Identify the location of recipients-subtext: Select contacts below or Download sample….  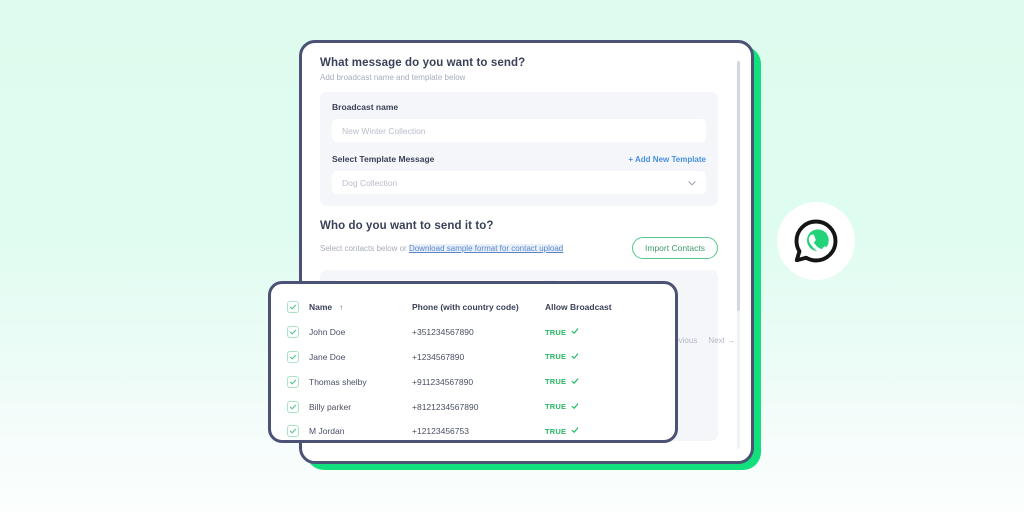
(442, 248).